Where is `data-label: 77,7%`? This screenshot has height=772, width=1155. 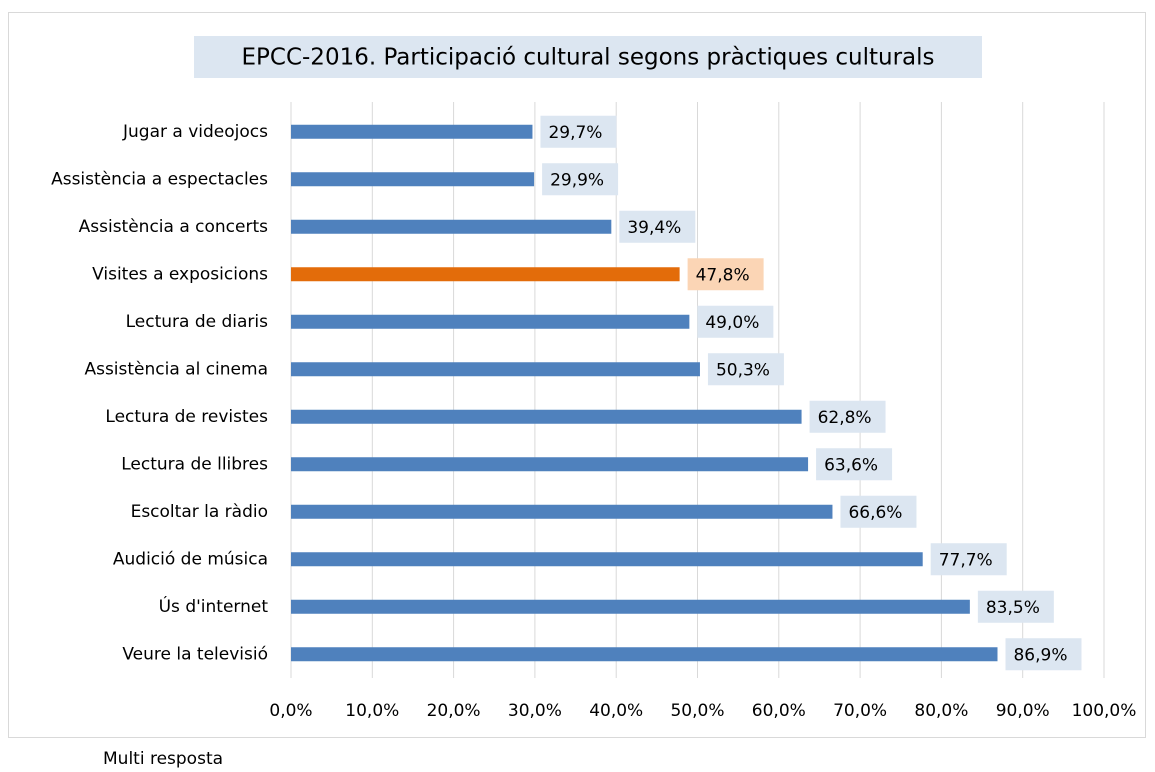 data-label: 77,7% is located at coordinates (966, 560).